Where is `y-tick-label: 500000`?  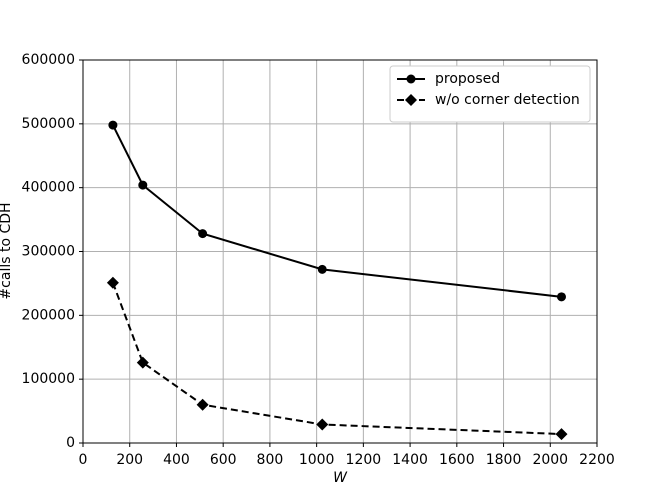
y-tick-label: 500000 is located at coordinates (48, 124).